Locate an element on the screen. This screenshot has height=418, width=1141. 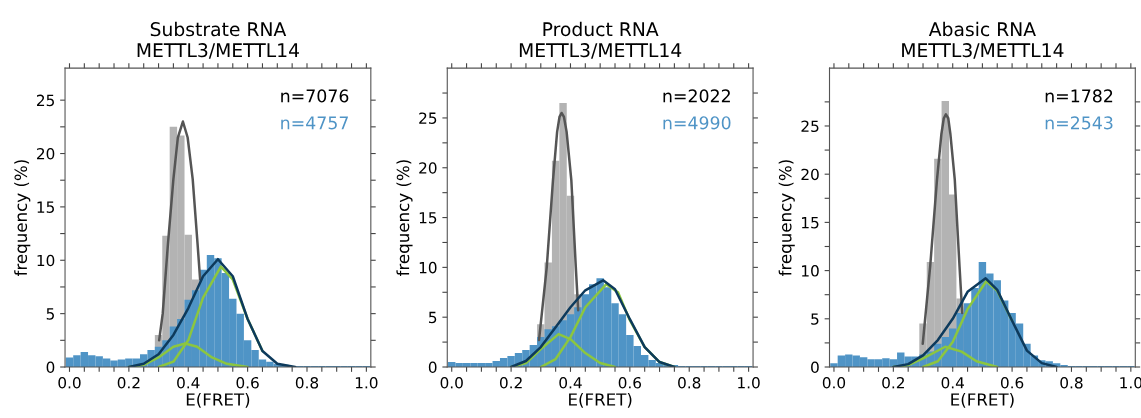
annotation: n=2022 is located at coordinates (696, 96).